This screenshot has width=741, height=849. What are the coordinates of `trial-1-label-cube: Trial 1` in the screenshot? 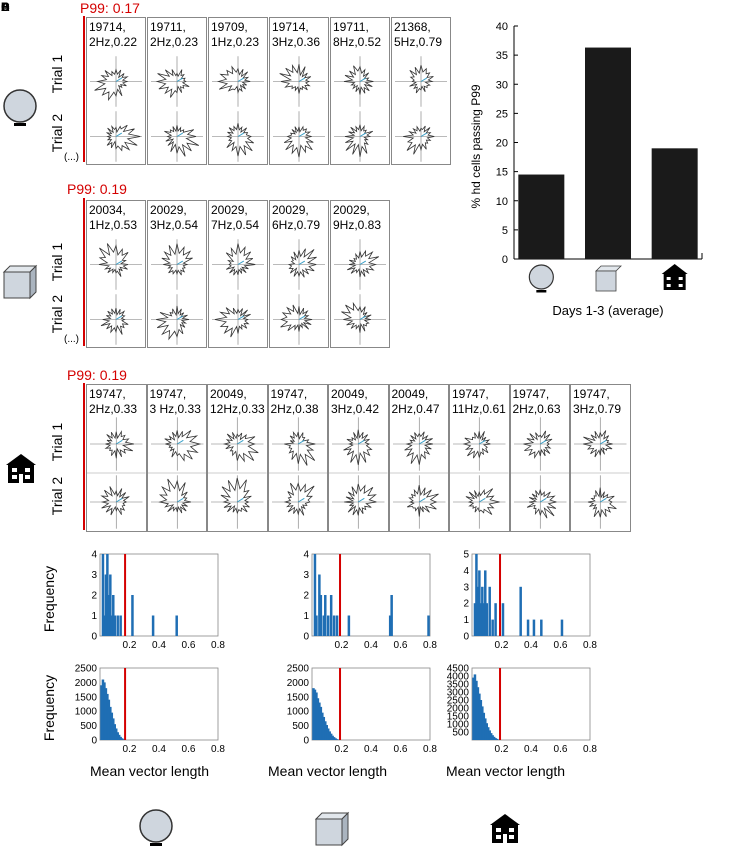 It's located at (57, 262).